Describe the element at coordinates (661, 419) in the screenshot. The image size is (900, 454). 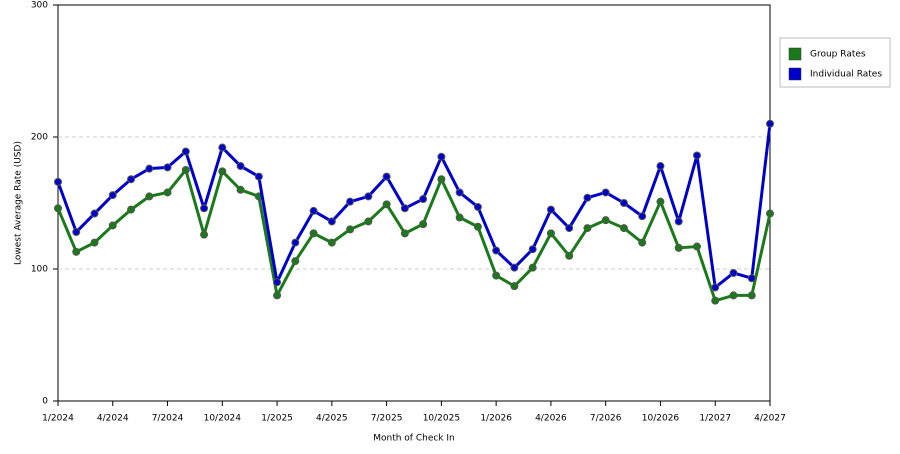
I see `x-tick-label: 10/2026` at that location.